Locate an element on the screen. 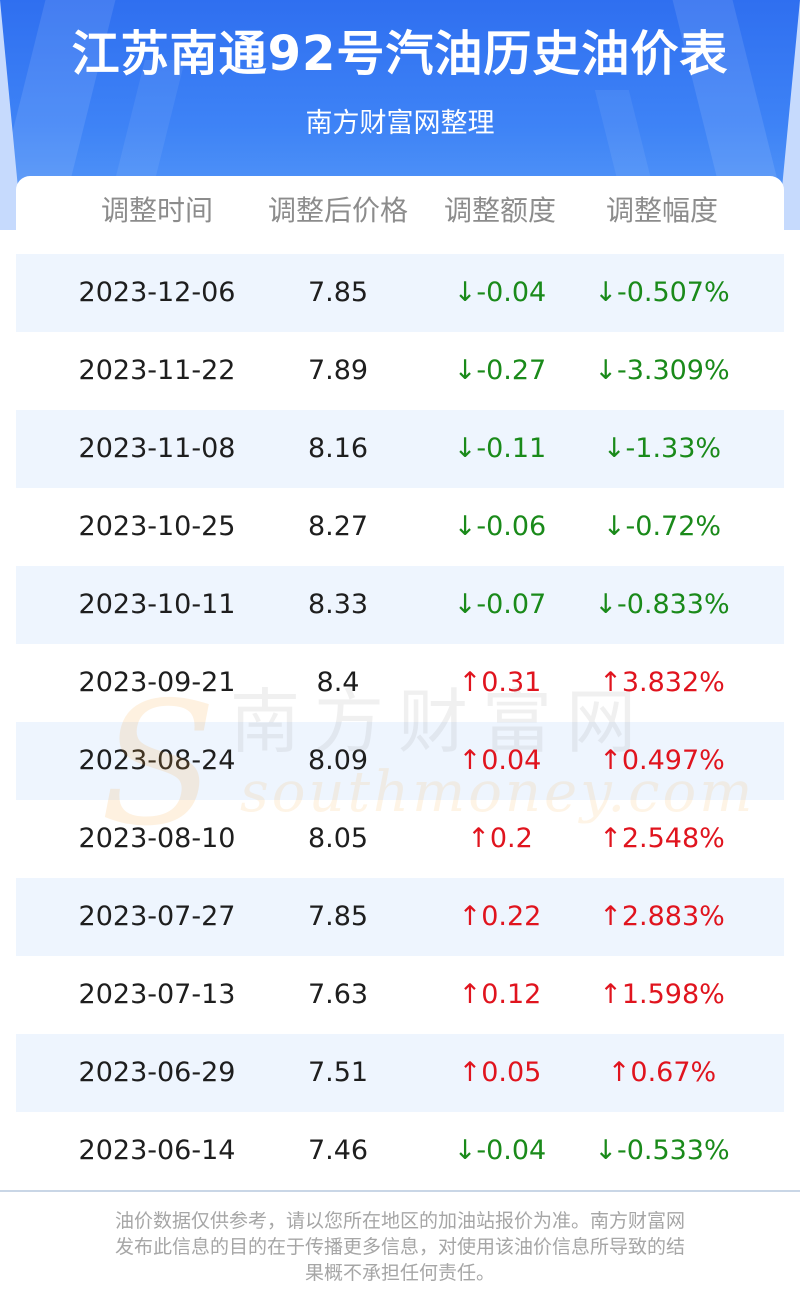 The height and width of the screenshot is (1290, 800). table-row: 2023-07-27 7.85 ↑0.22 ↑2.883% is located at coordinates (400, 917).